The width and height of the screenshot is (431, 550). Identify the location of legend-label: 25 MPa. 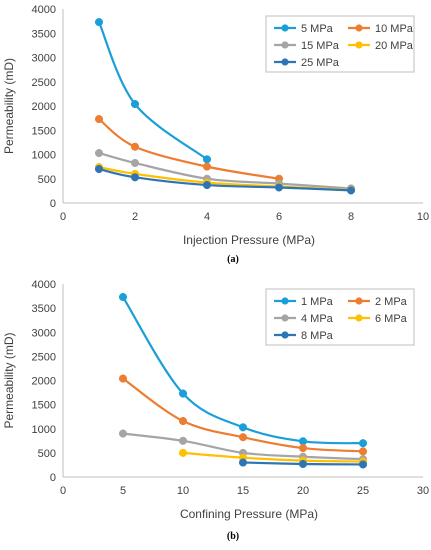
(320, 63).